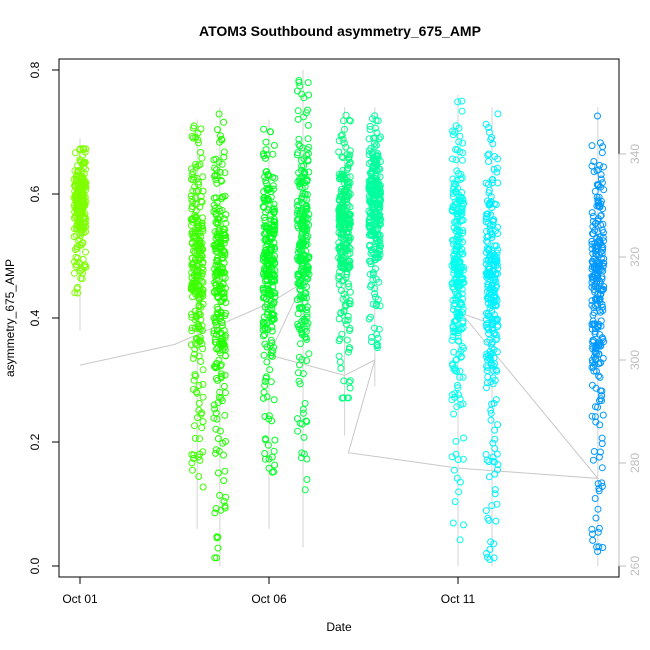 The image size is (650, 650). Describe the element at coordinates (10, 318) in the screenshot. I see `y-axis-label: asymmetry_675_AMP` at that location.